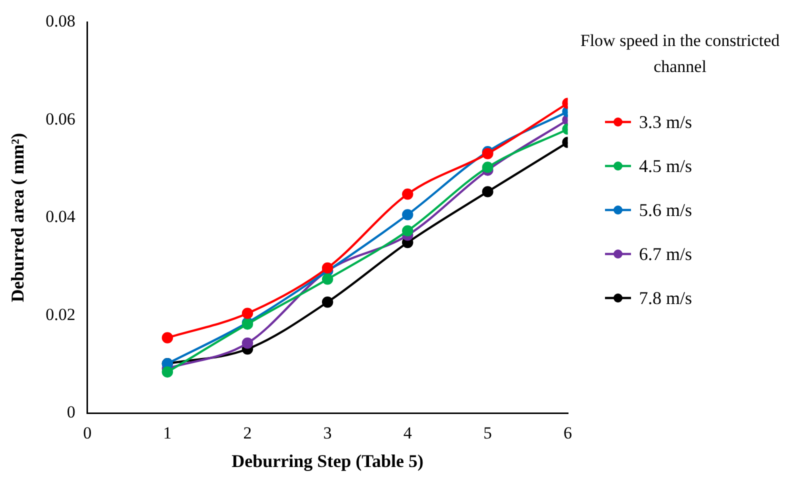 The width and height of the screenshot is (790, 481). I want to click on legend-label: 6.7 m/s, so click(665, 254).